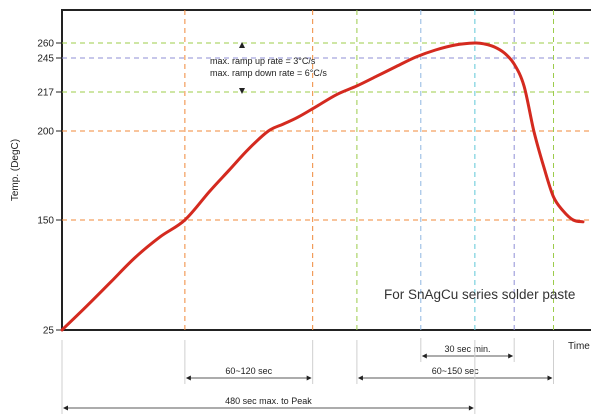 The height and width of the screenshot is (419, 591). I want to click on ramp-up-text: max. ramp up rate = 3°C/s, so click(263, 61).